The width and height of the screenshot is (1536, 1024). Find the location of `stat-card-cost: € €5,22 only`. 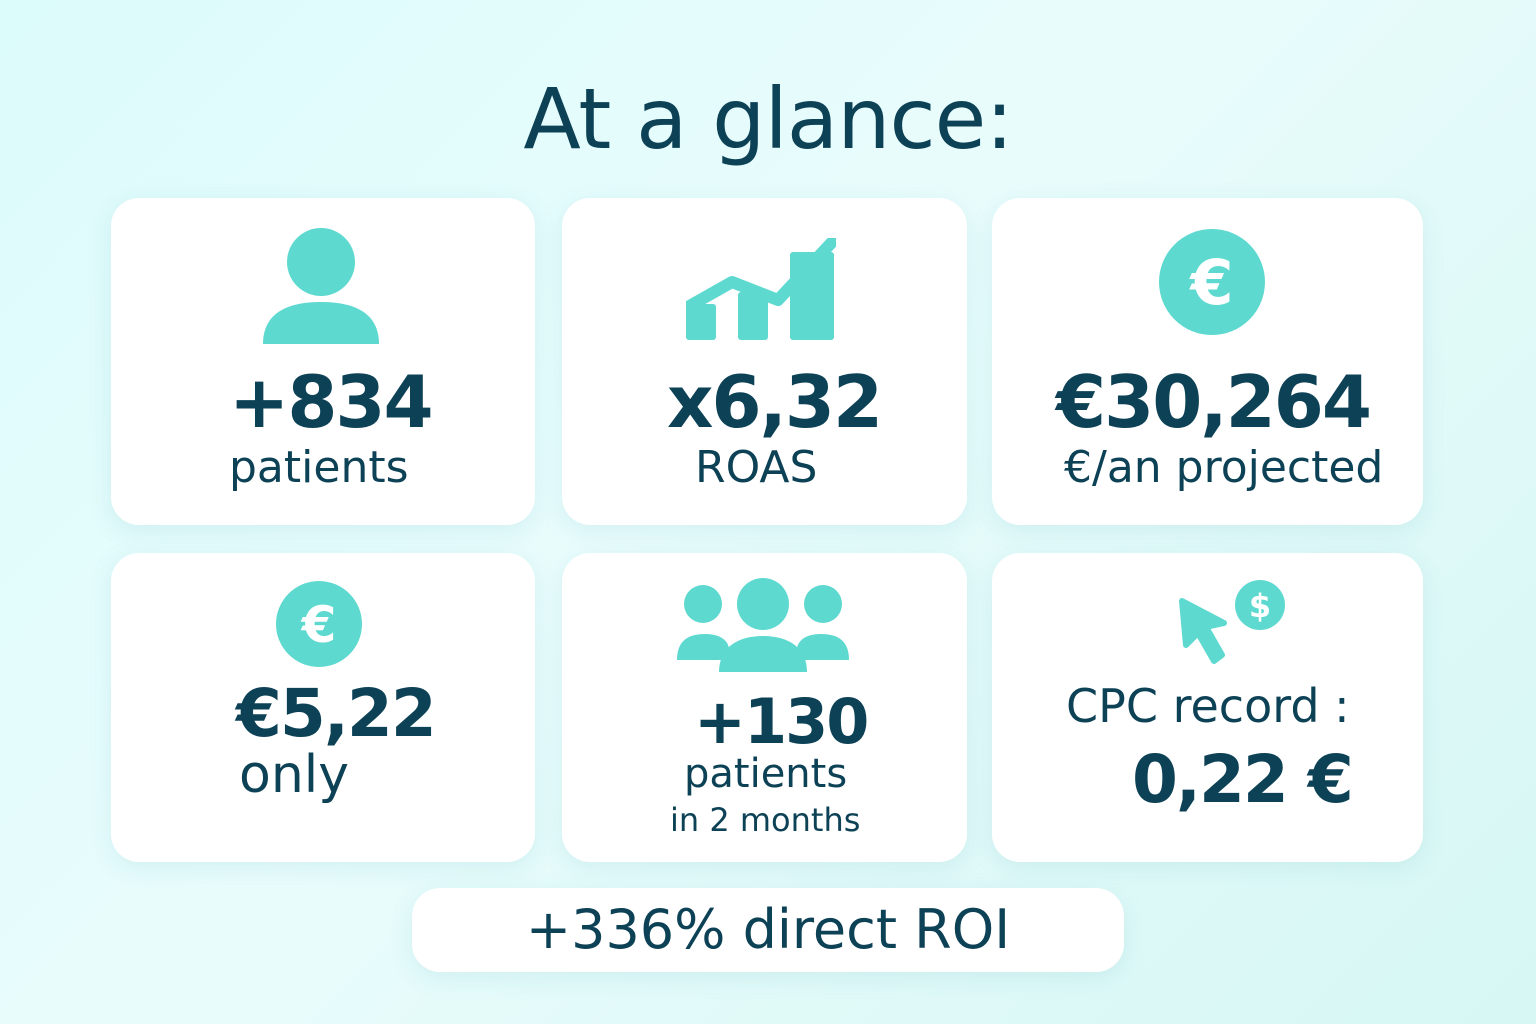

stat-card-cost: € €5,22 only is located at coordinates (323, 707).